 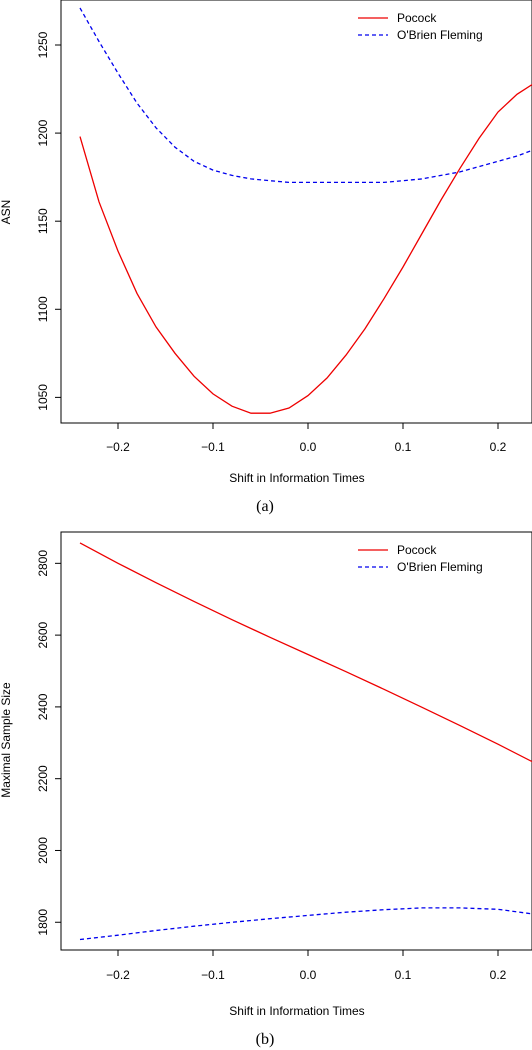 What do you see at coordinates (43, 221) in the screenshot?
I see `y-tick-label: 1150` at bounding box center [43, 221].